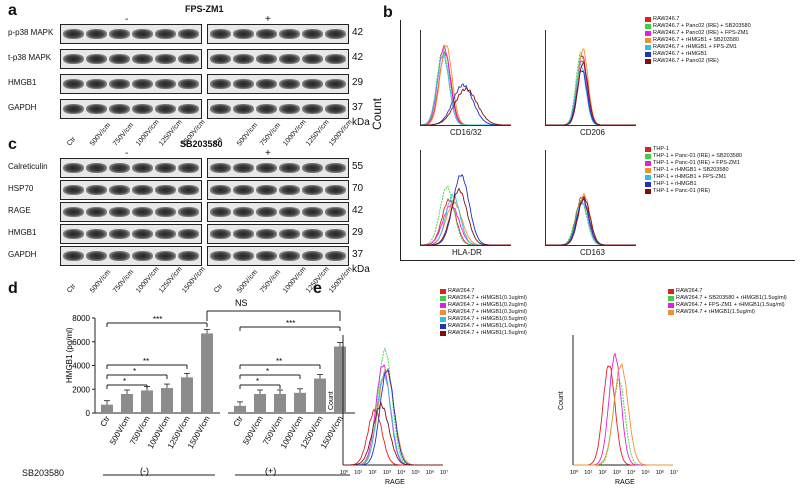 This screenshot has width=800, height=500. Describe the element at coordinates (487, 333) in the screenshot. I see `legend-label: RAW264.7 + rHMGB1(1.5ug/ml)` at that location.